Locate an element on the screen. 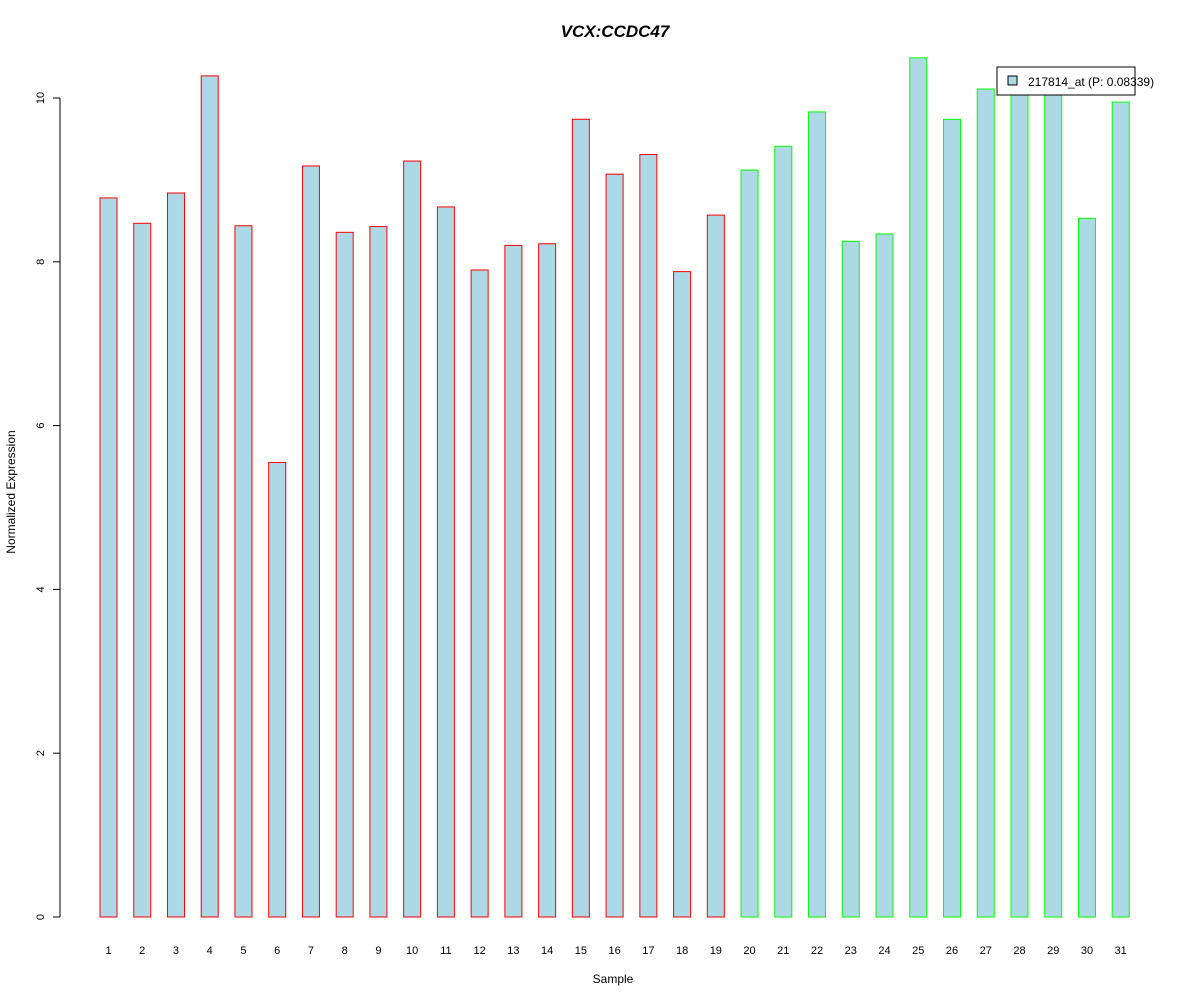 This screenshot has height=1000, width=1200. x-tick-label: 8 is located at coordinates (345, 951).